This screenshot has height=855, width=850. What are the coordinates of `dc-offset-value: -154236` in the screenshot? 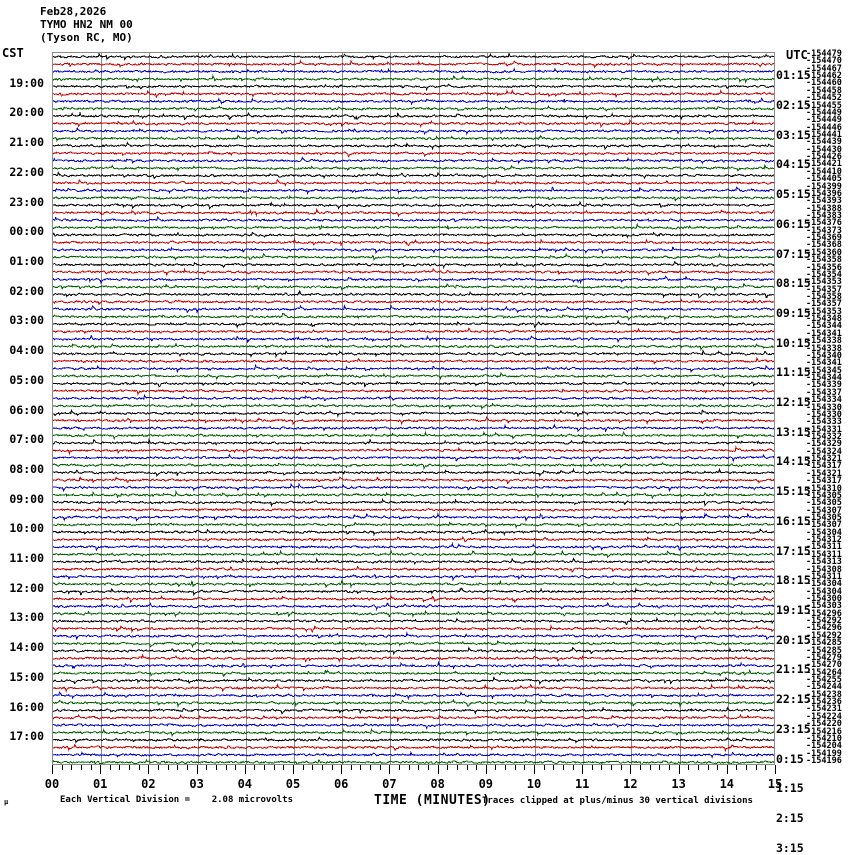 It's located at (824, 702).